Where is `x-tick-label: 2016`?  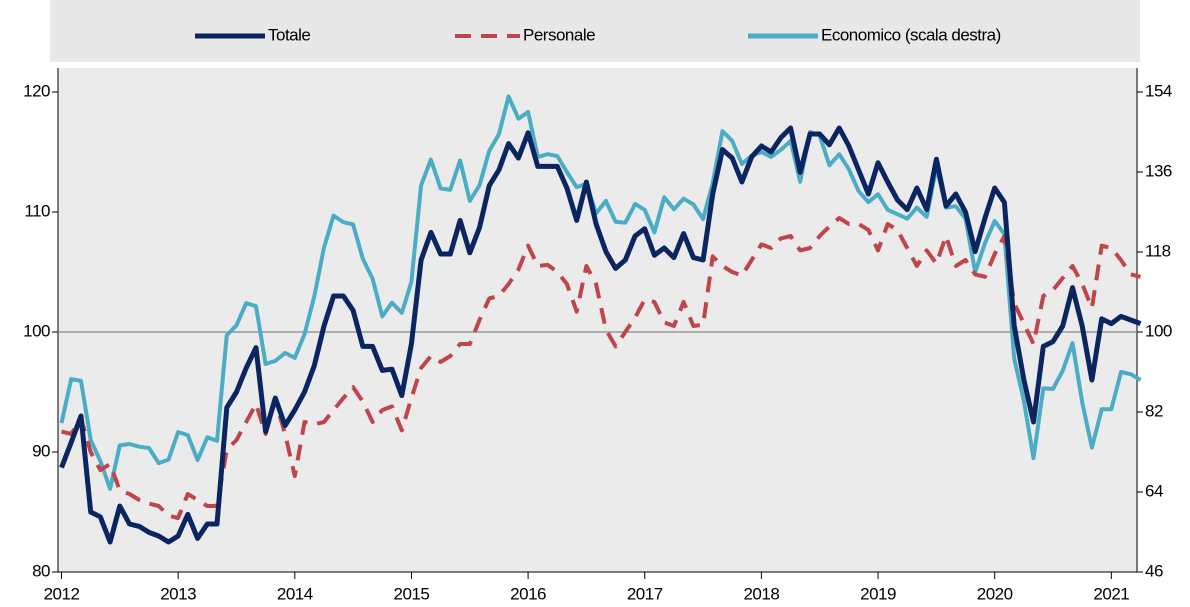
x-tick-label: 2016 is located at coordinates (528, 593).